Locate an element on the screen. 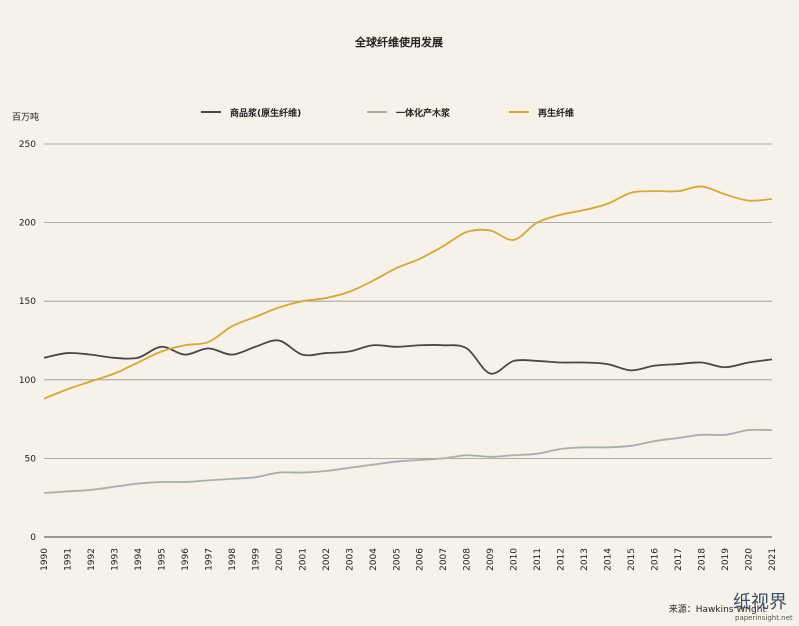 Image resolution: width=799 pixels, height=626 pixels. x-tick-label: 2019 is located at coordinates (726, 559).